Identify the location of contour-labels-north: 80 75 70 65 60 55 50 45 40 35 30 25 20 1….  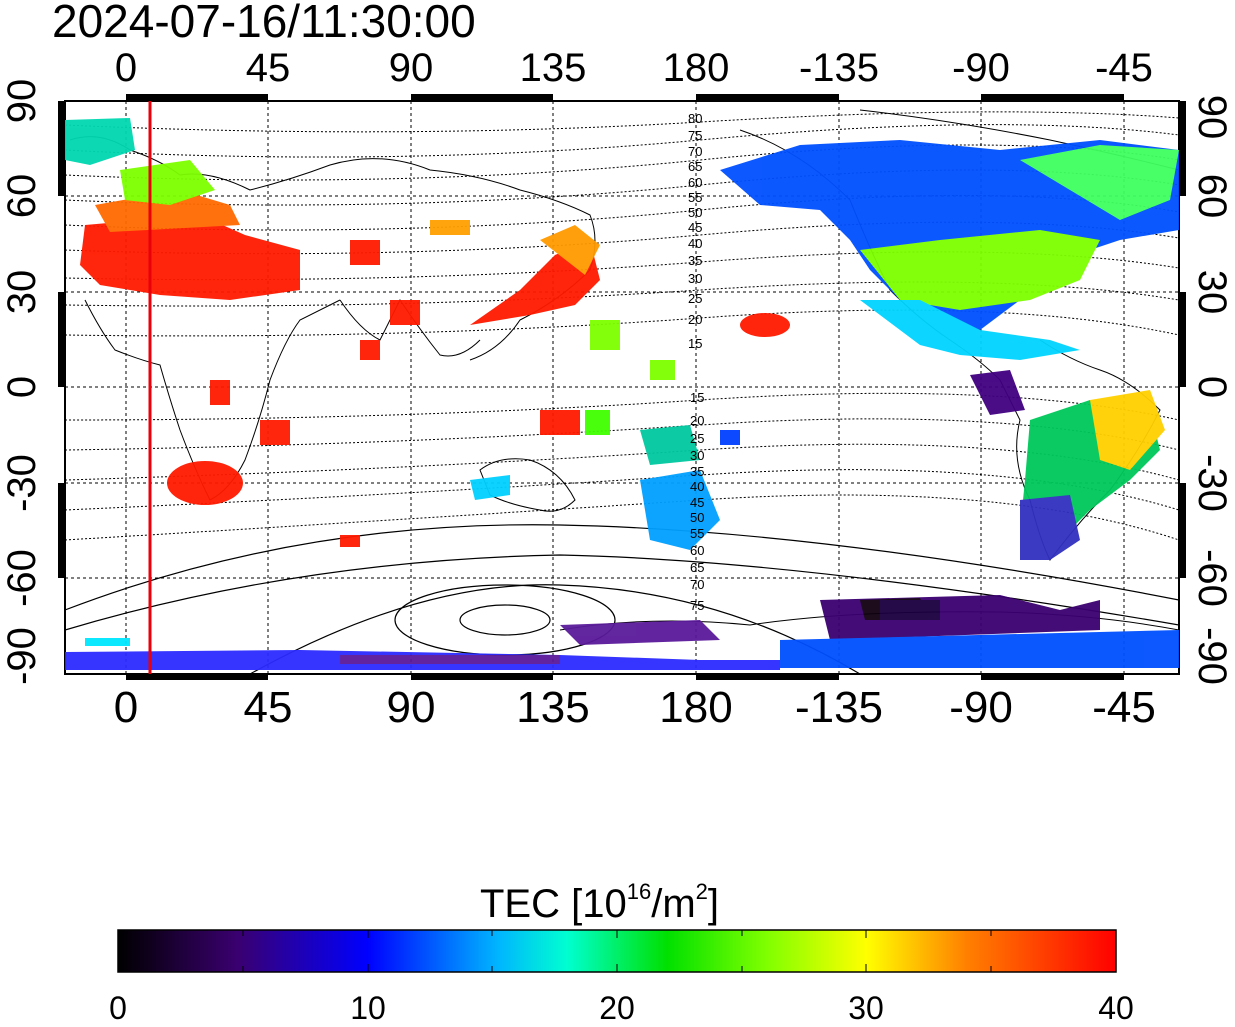
(695, 231).